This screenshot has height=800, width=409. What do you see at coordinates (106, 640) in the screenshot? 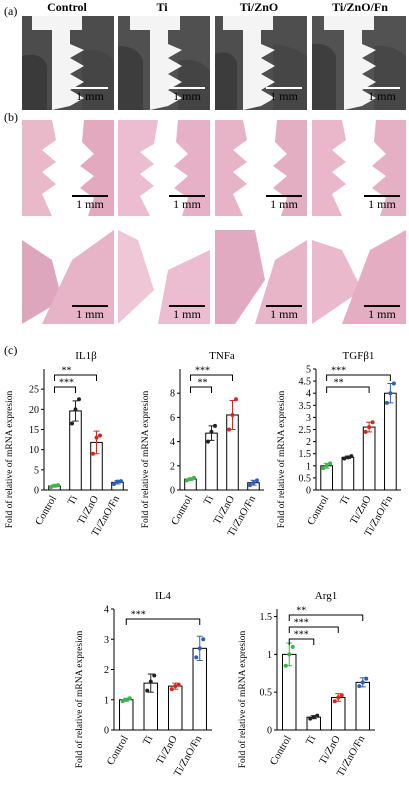
I see `y-tick-label: 3` at bounding box center [106, 640].